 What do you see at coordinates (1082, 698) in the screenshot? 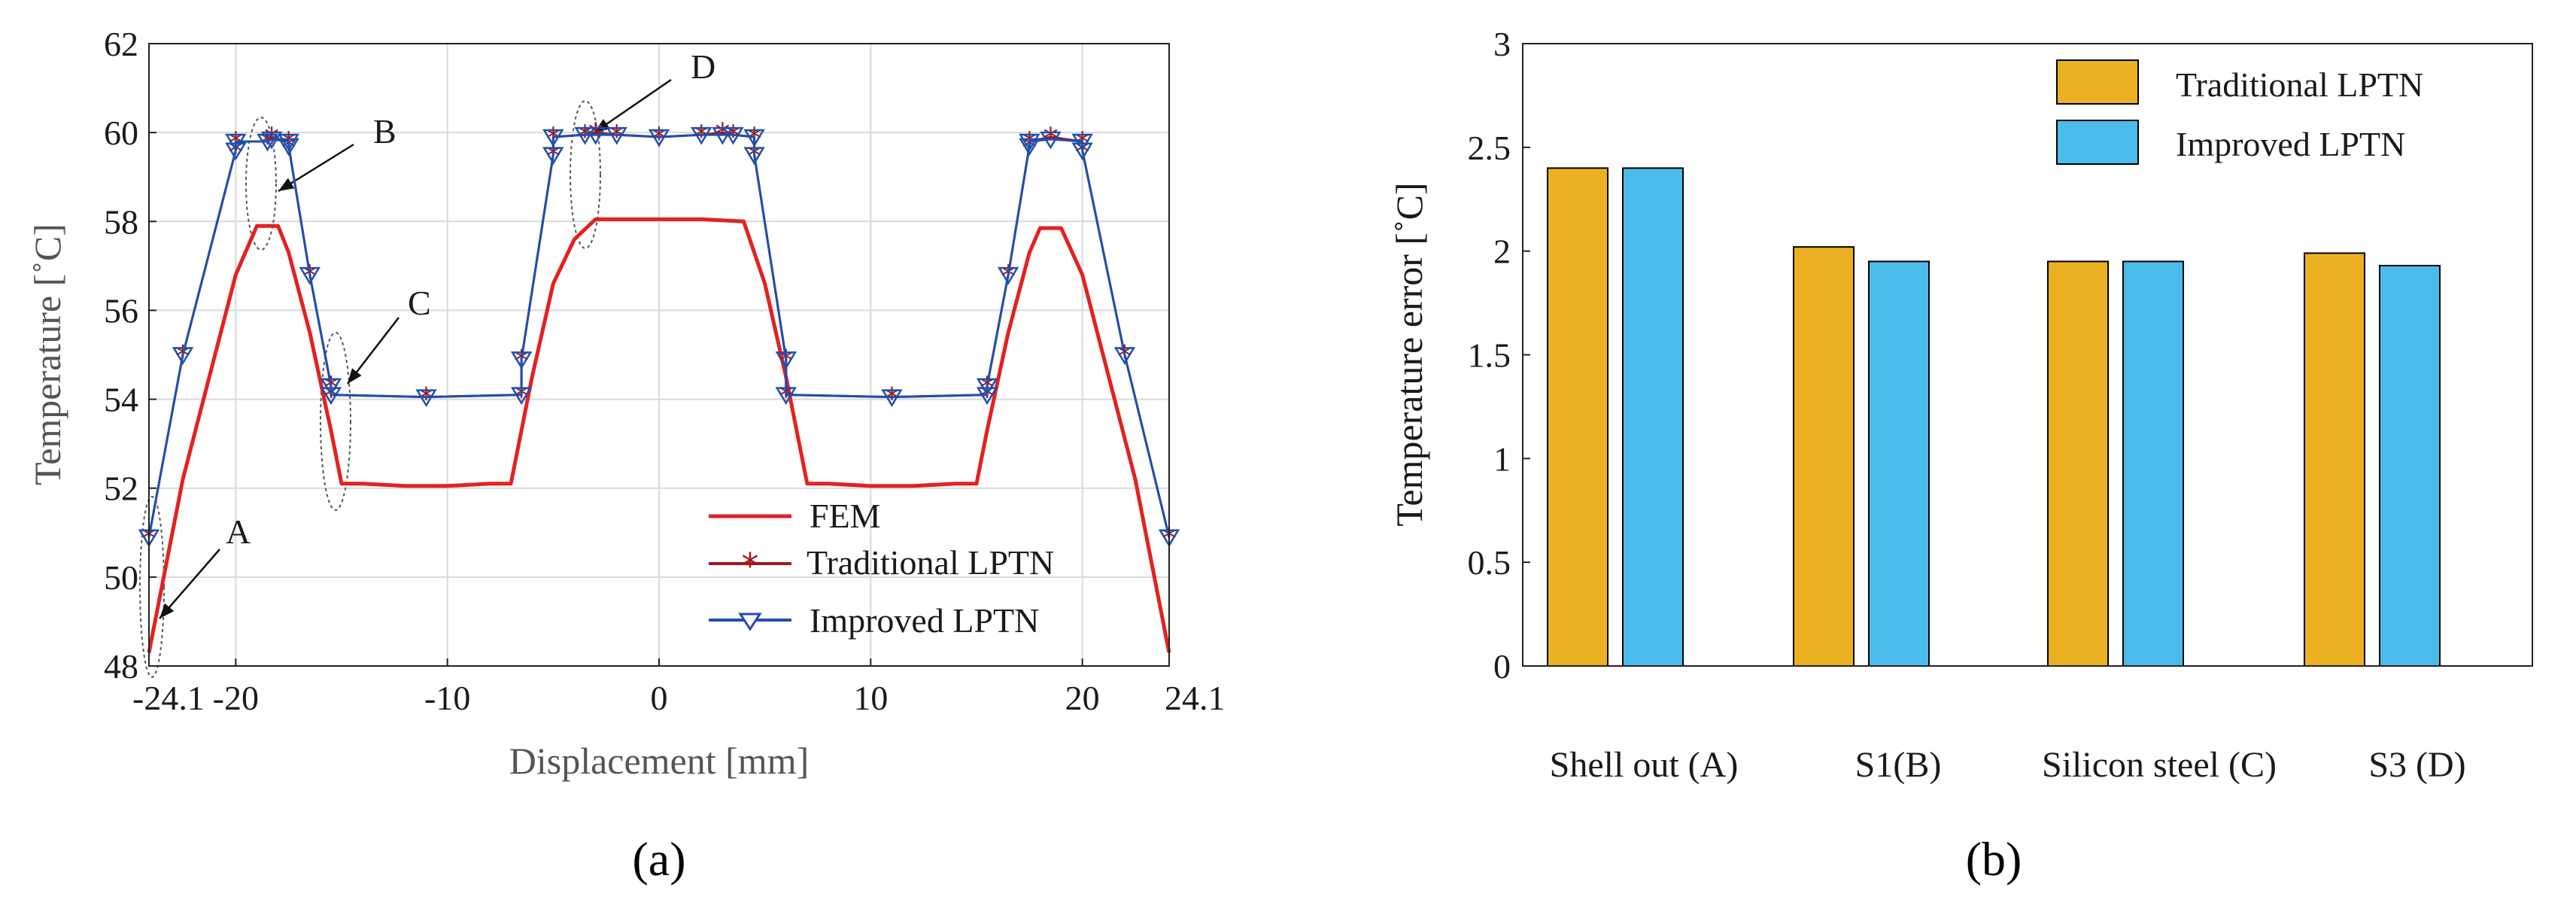
I see `x-tick-label: 20` at bounding box center [1082, 698].